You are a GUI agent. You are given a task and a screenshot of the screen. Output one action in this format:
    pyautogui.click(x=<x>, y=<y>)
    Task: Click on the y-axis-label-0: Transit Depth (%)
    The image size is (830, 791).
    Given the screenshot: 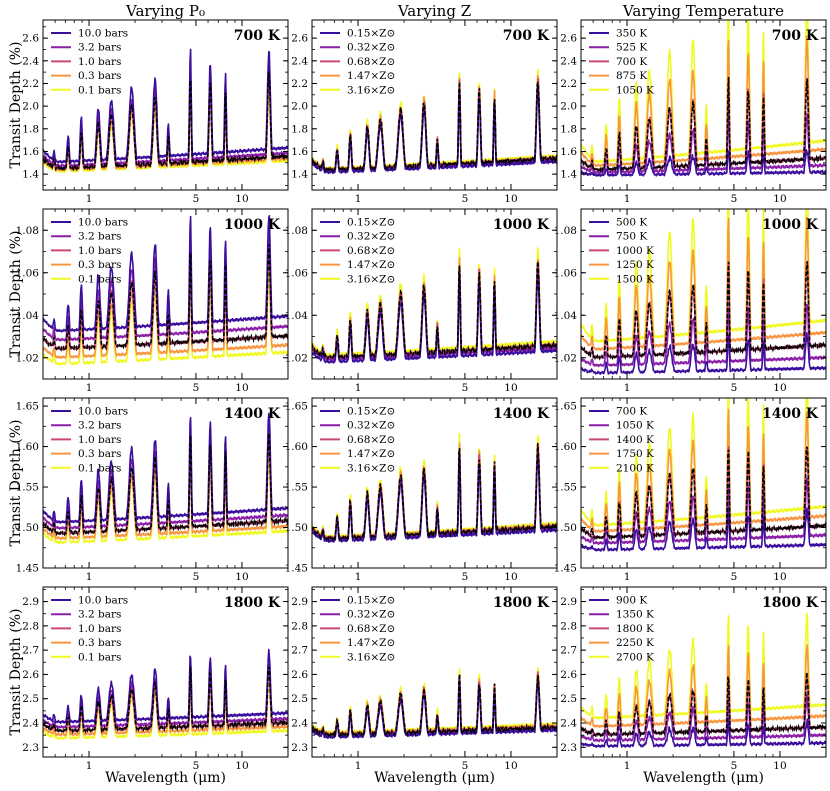 What is the action you would take?
    pyautogui.click(x=16, y=105)
    